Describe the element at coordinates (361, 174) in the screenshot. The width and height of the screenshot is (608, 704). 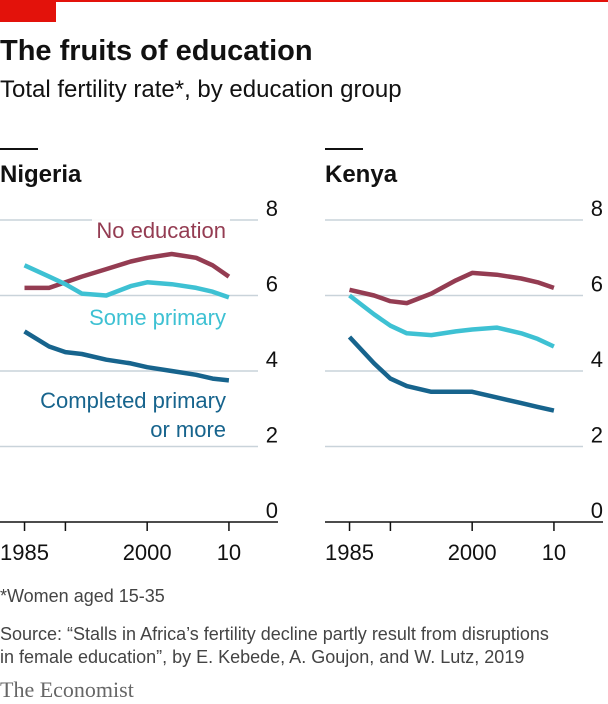
I see `panel-title: Kenya` at that location.